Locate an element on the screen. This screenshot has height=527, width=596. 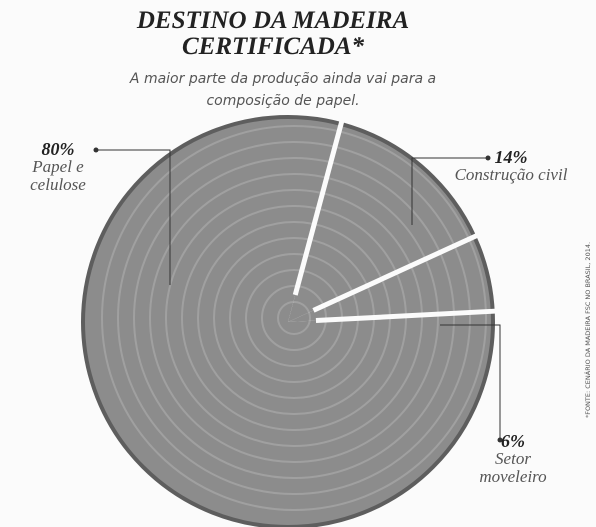
value-label: 14% is located at coordinates (511, 157).